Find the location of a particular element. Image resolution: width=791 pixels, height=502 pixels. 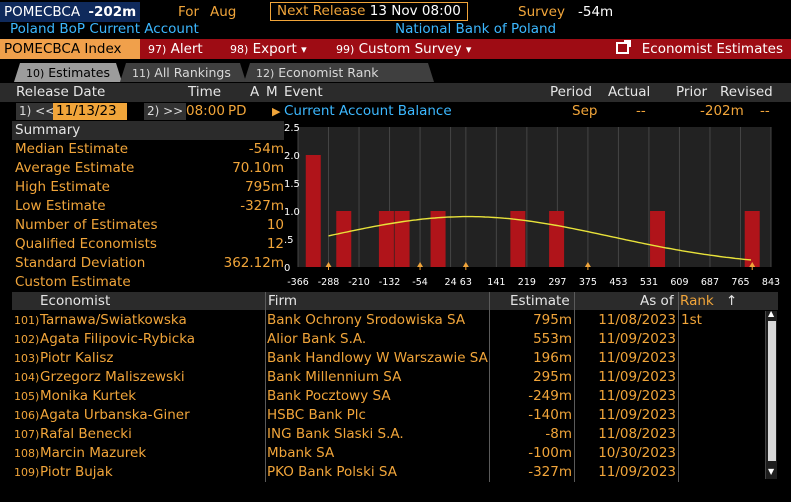

custom-survey-button: 99) Custom Survey ▾ is located at coordinates (403, 49).